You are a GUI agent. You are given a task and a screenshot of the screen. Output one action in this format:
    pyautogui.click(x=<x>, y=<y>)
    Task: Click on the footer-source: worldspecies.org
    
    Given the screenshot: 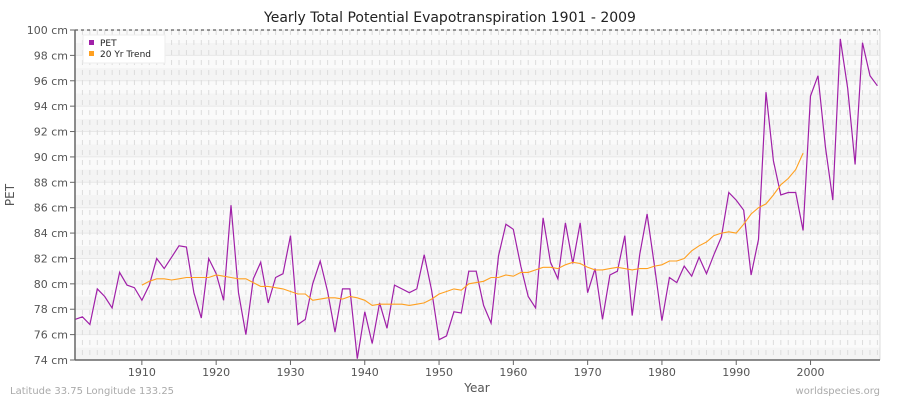 What is the action you would take?
    pyautogui.click(x=838, y=391)
    